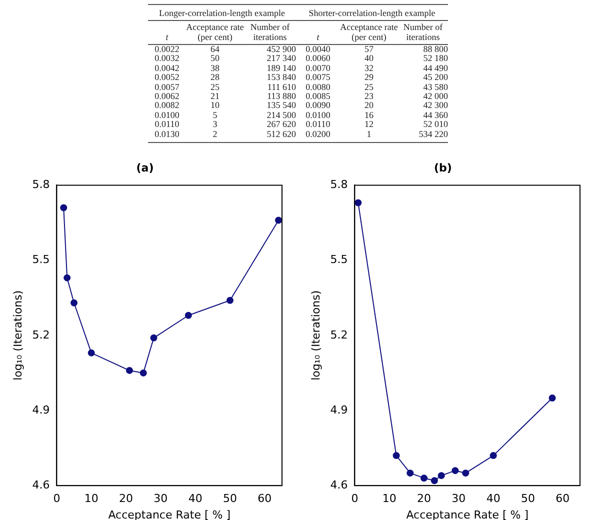 The width and height of the screenshot is (596, 520). Describe the element at coordinates (215, 105) in the screenshot. I see `text: 10` at that location.